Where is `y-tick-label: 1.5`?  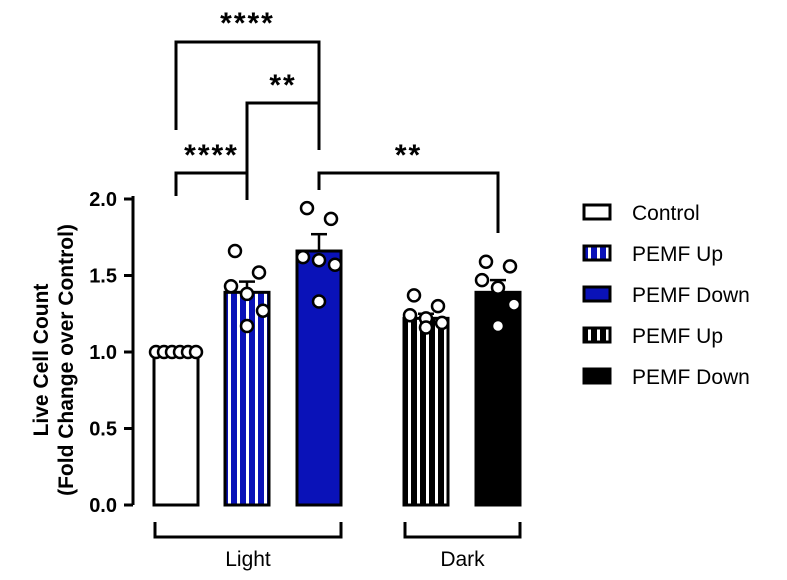
y-tick-label: 1.5 is located at coordinates (103, 277).